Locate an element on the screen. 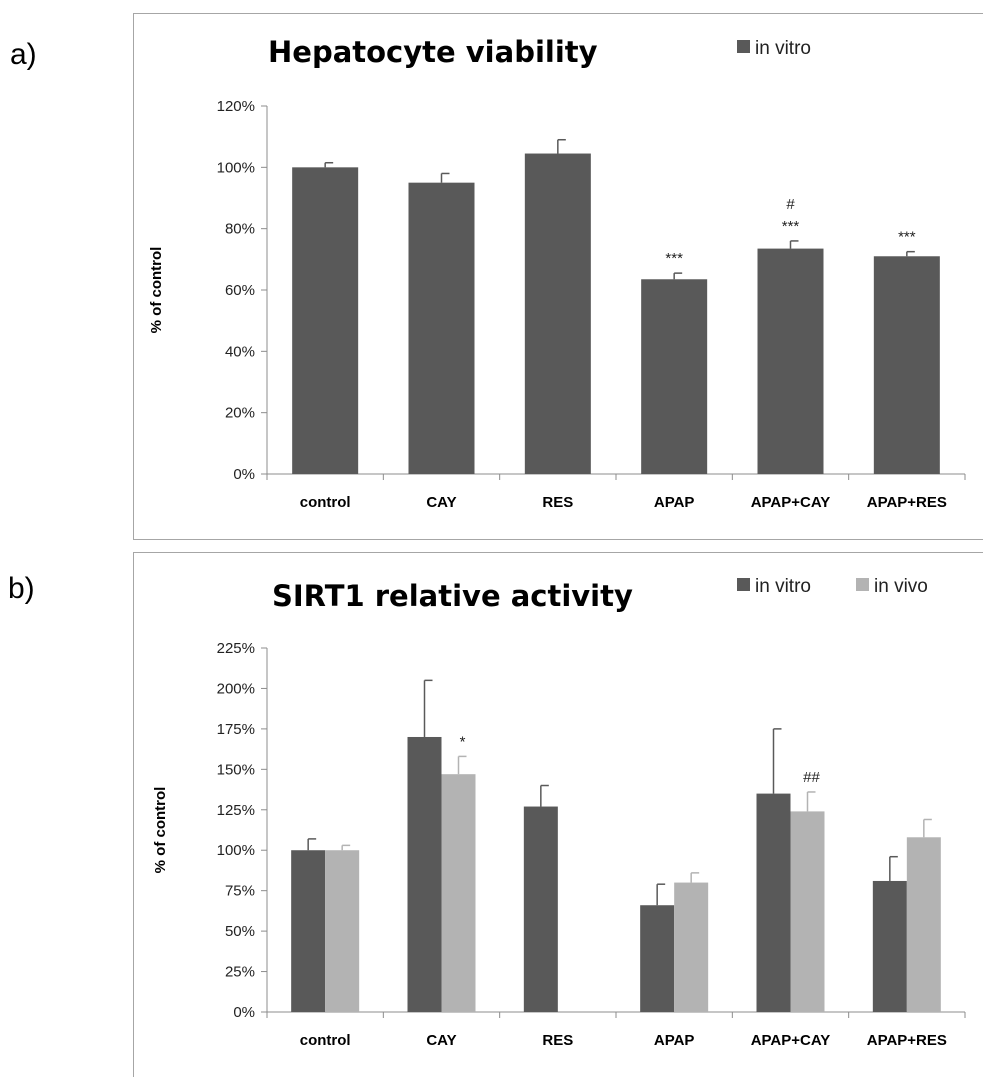  significance-marker: ## is located at coordinates (811, 777).